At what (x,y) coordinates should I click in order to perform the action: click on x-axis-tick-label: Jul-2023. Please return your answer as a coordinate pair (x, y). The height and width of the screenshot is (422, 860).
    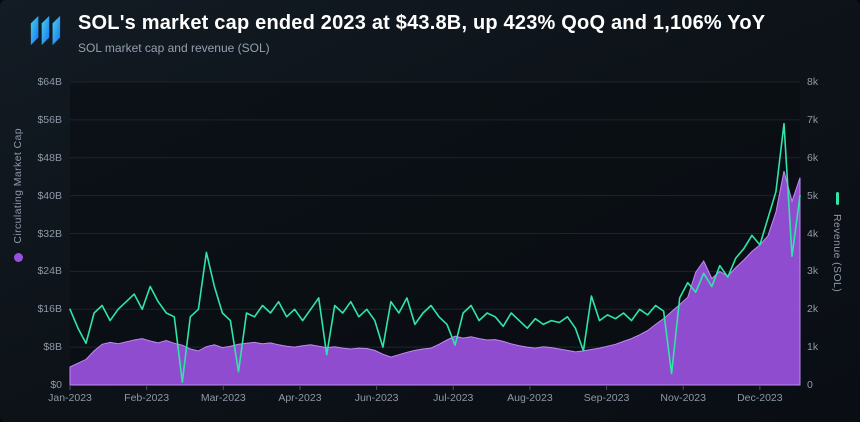
    Looking at the image, I should click on (453, 398).